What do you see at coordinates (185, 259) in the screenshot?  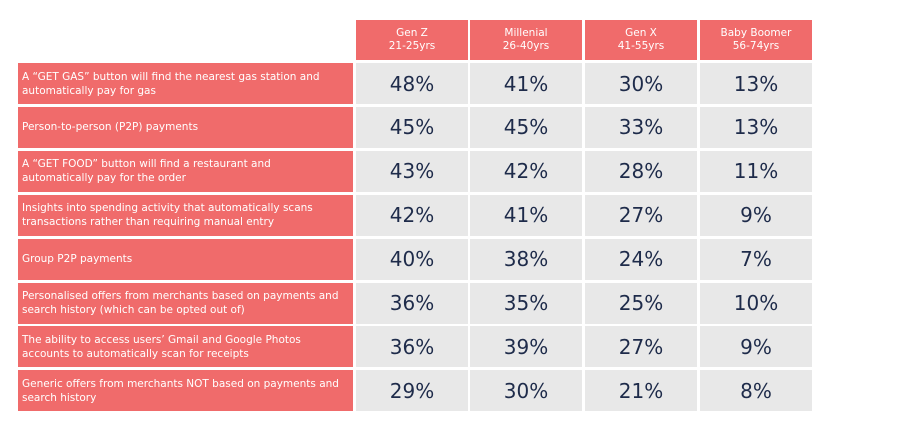 I see `row-label: Group P2P payments` at bounding box center [185, 259].